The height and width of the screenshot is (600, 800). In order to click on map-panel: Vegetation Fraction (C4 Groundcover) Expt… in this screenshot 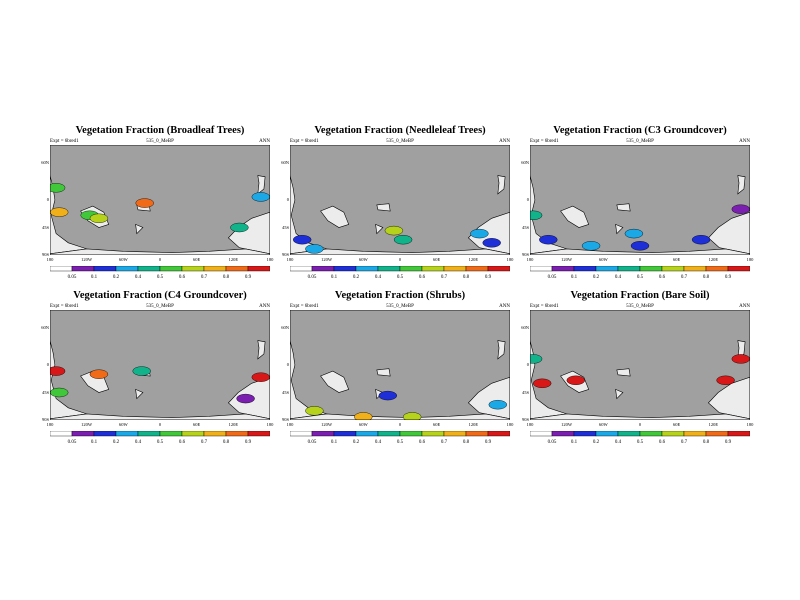, I will do `click(160, 380)`.